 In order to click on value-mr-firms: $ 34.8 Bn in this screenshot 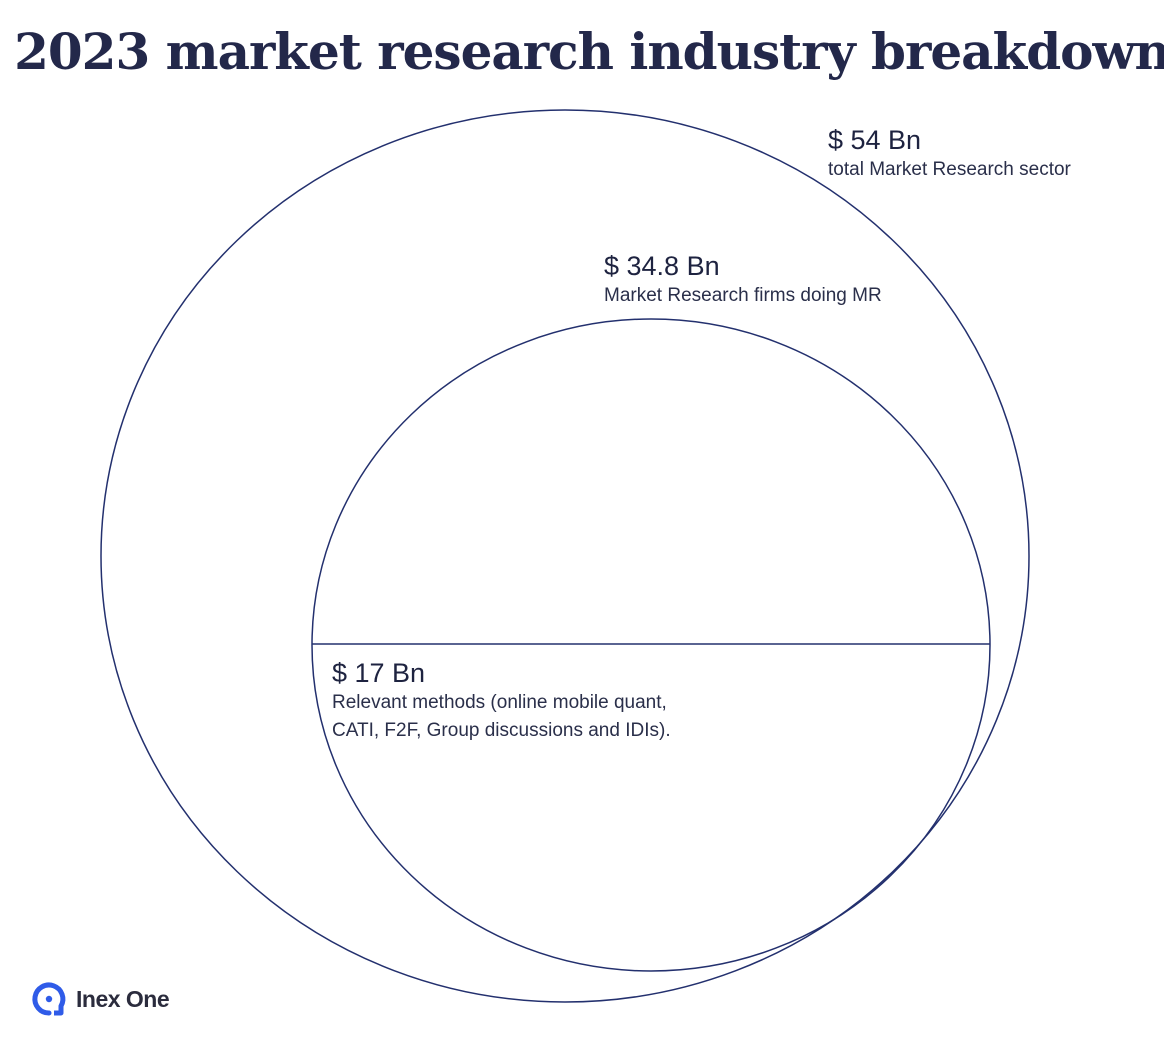, I will do `click(662, 266)`.